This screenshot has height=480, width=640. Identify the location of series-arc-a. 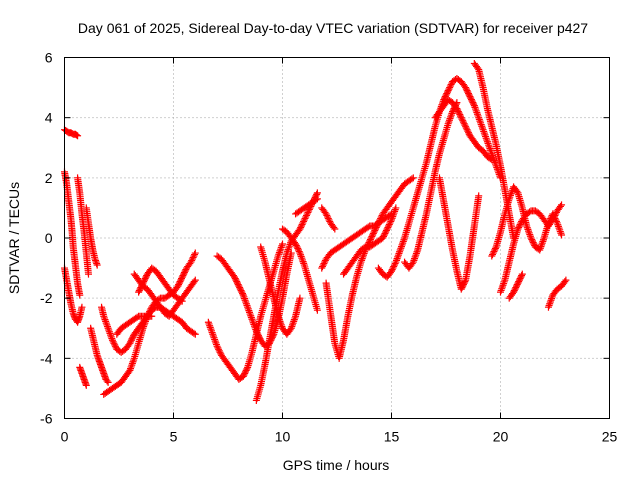
(71, 133).